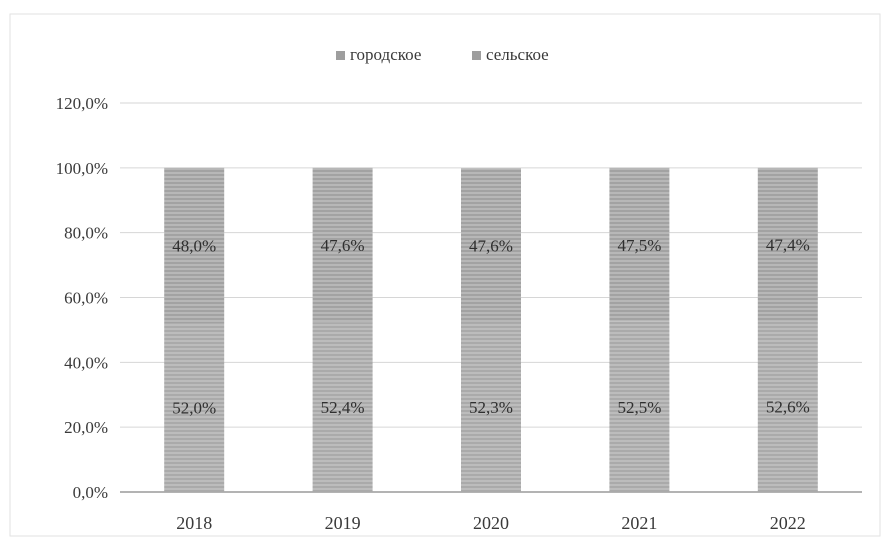  Describe the element at coordinates (788, 523) in the screenshot. I see `x-tick-label: 2022` at that location.